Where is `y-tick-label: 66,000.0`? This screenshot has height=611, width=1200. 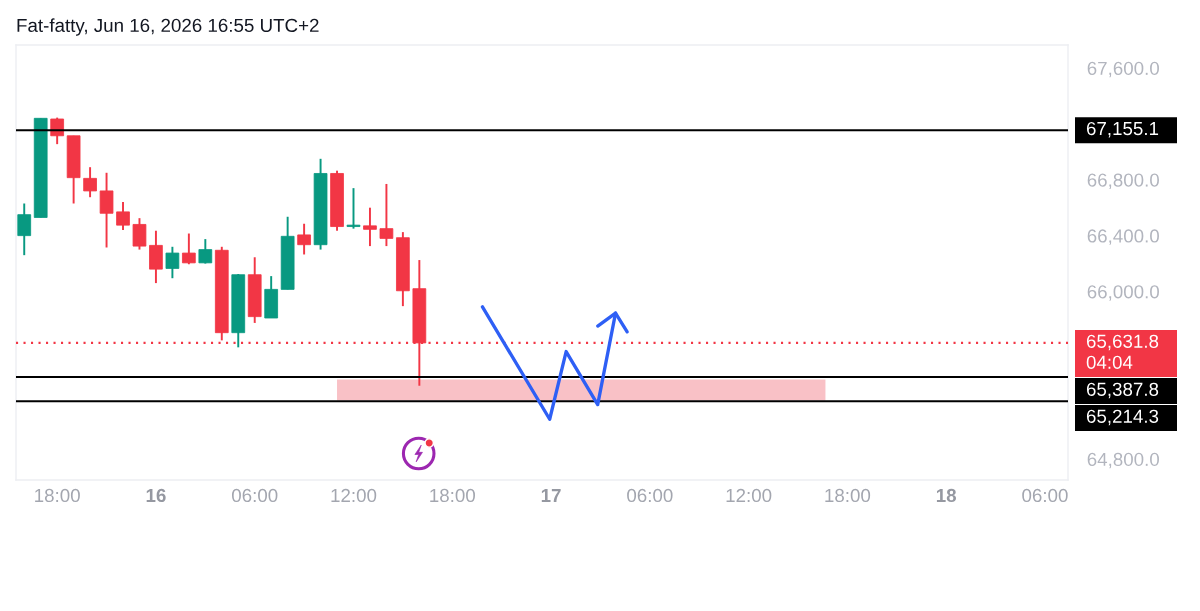 y-tick-label: 66,000.0 is located at coordinates (1123, 293).